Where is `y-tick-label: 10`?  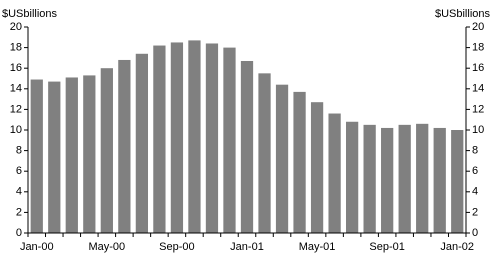 y-tick-label: 10 is located at coordinates (16, 130).